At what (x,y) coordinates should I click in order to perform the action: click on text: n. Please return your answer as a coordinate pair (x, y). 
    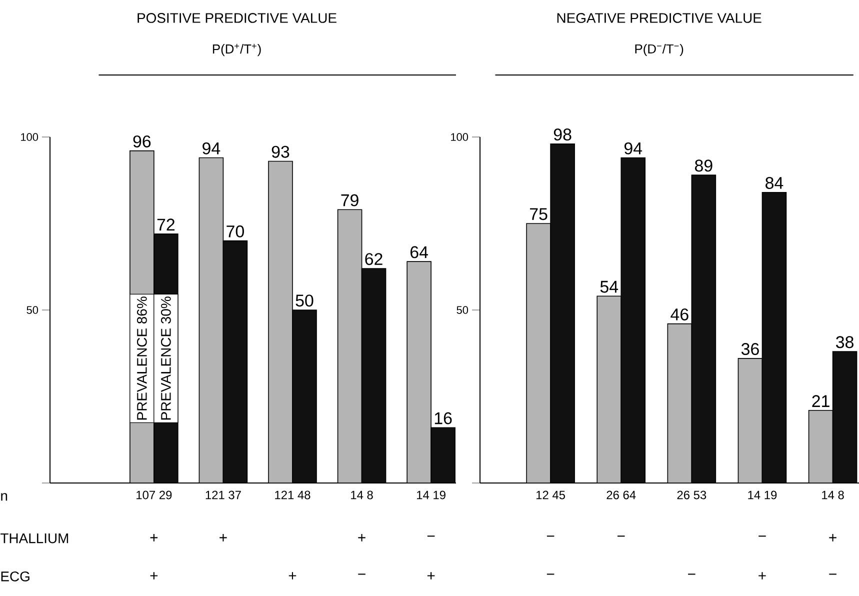
    Looking at the image, I should click on (4, 497).